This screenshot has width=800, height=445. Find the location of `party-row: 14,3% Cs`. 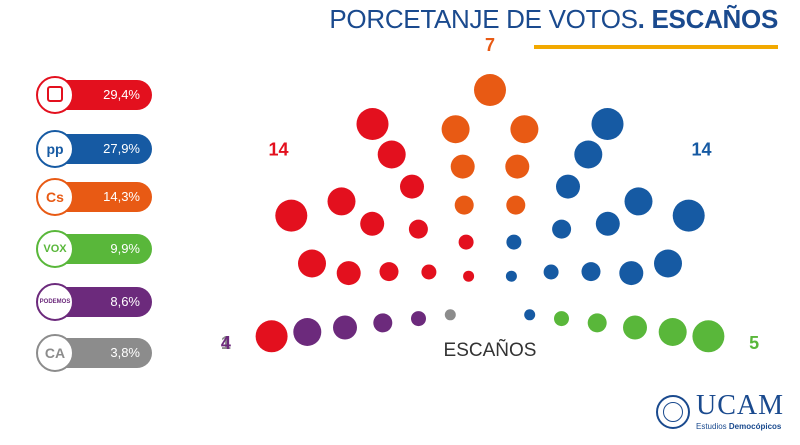

party-row: 14,3% Cs is located at coordinates (94, 197).